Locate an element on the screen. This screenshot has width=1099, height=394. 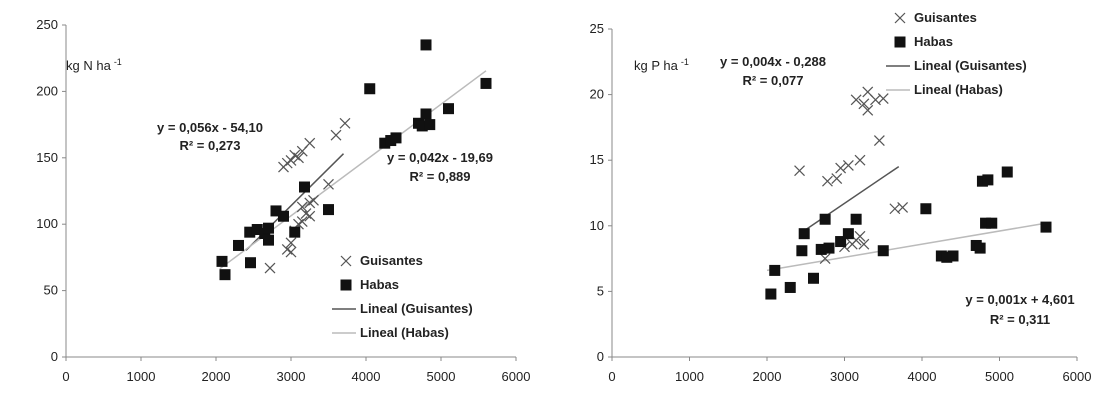
y-tick-label: 25 is located at coordinates (597, 28).